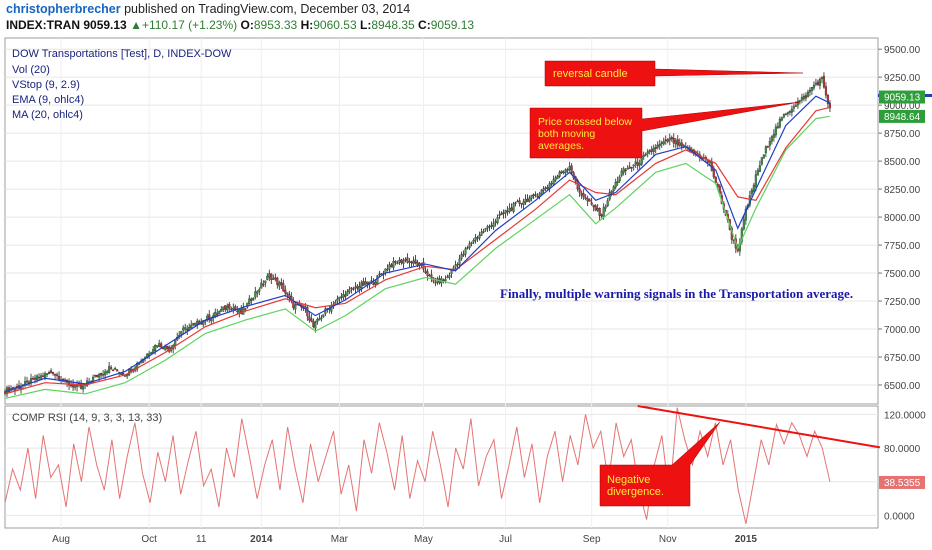 This screenshot has width=932, height=550. I want to click on legend-item: VStop (9, 2.9), so click(46, 85).